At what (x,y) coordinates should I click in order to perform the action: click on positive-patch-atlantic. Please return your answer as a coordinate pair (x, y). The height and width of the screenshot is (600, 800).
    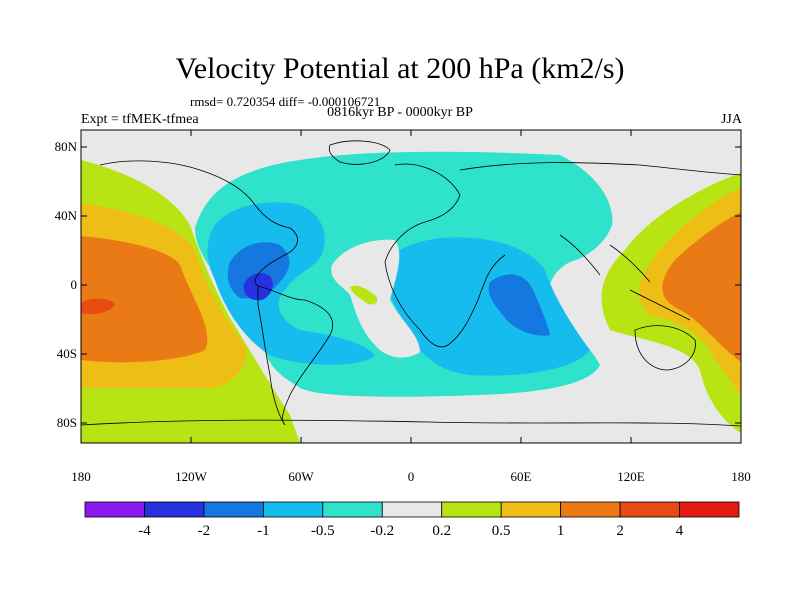
    Looking at the image, I should click on (364, 295).